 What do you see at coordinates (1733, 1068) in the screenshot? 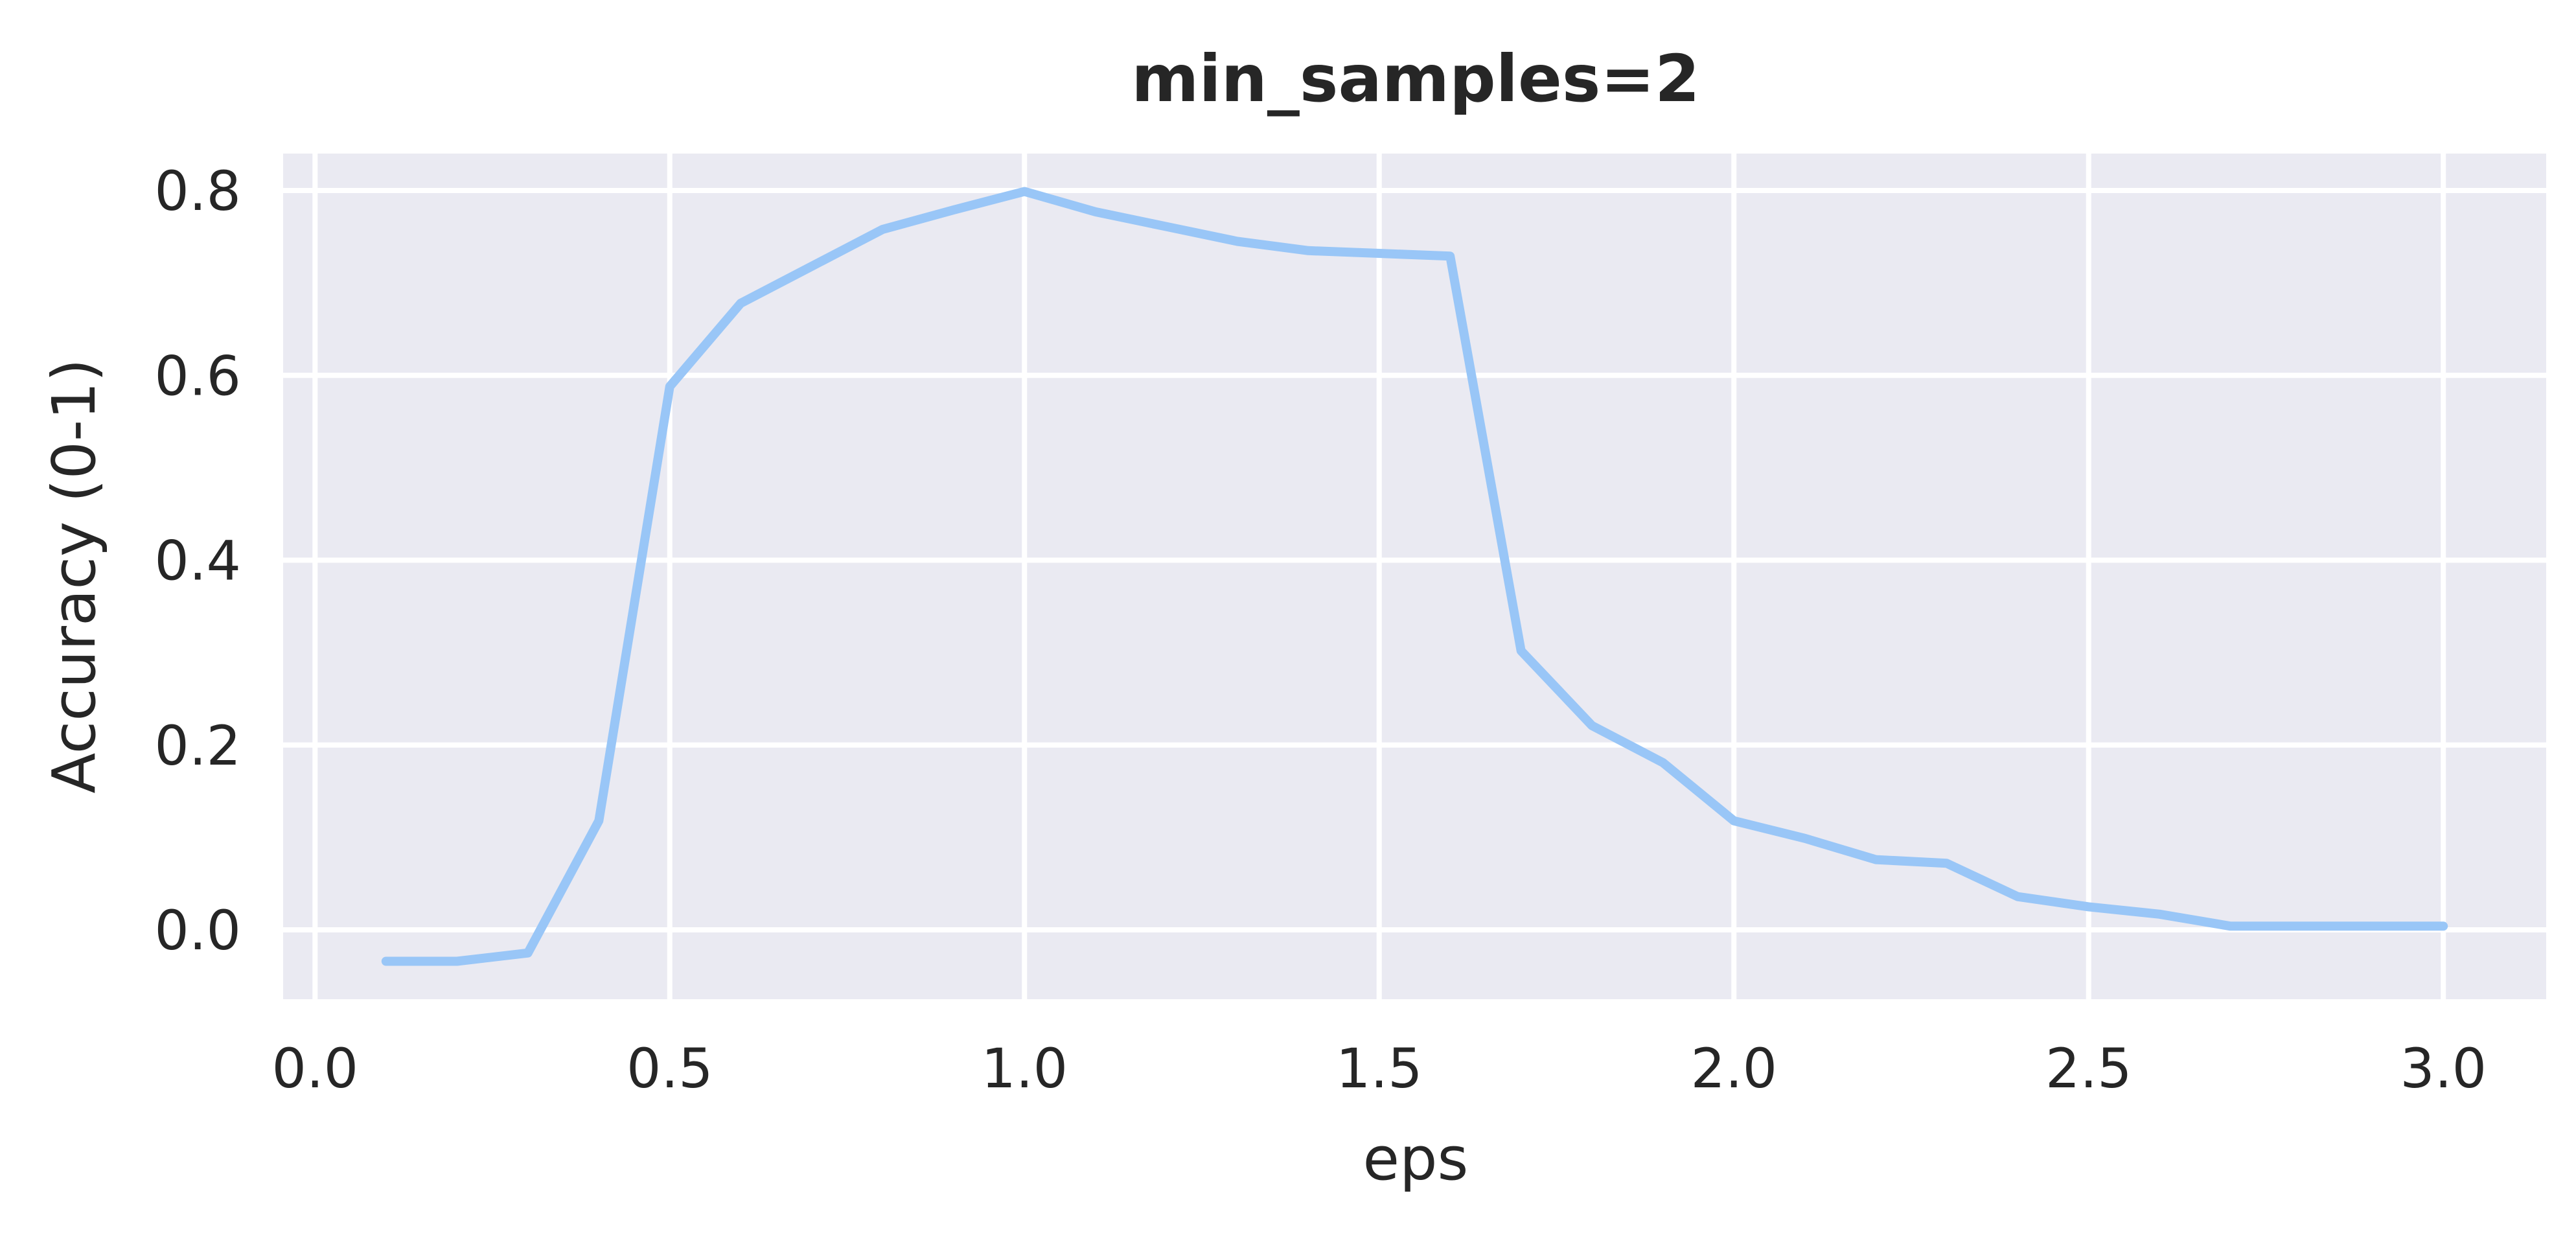
I see `x-tick-label: 2.0` at bounding box center [1733, 1068].